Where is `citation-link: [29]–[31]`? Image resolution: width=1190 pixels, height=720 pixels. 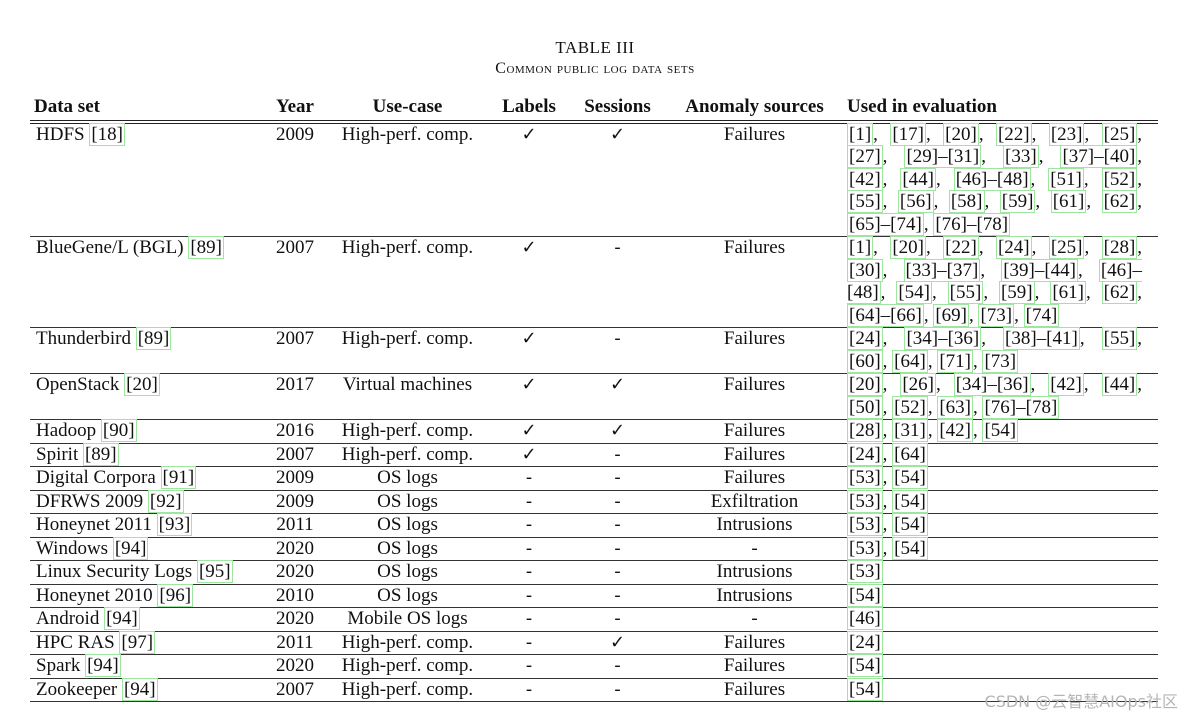
citation-link: [29]–[31] is located at coordinates (943, 156).